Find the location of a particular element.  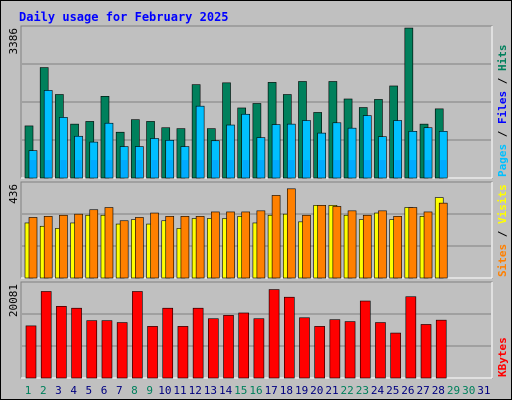

x-day-label: 20 is located at coordinates (316, 390).